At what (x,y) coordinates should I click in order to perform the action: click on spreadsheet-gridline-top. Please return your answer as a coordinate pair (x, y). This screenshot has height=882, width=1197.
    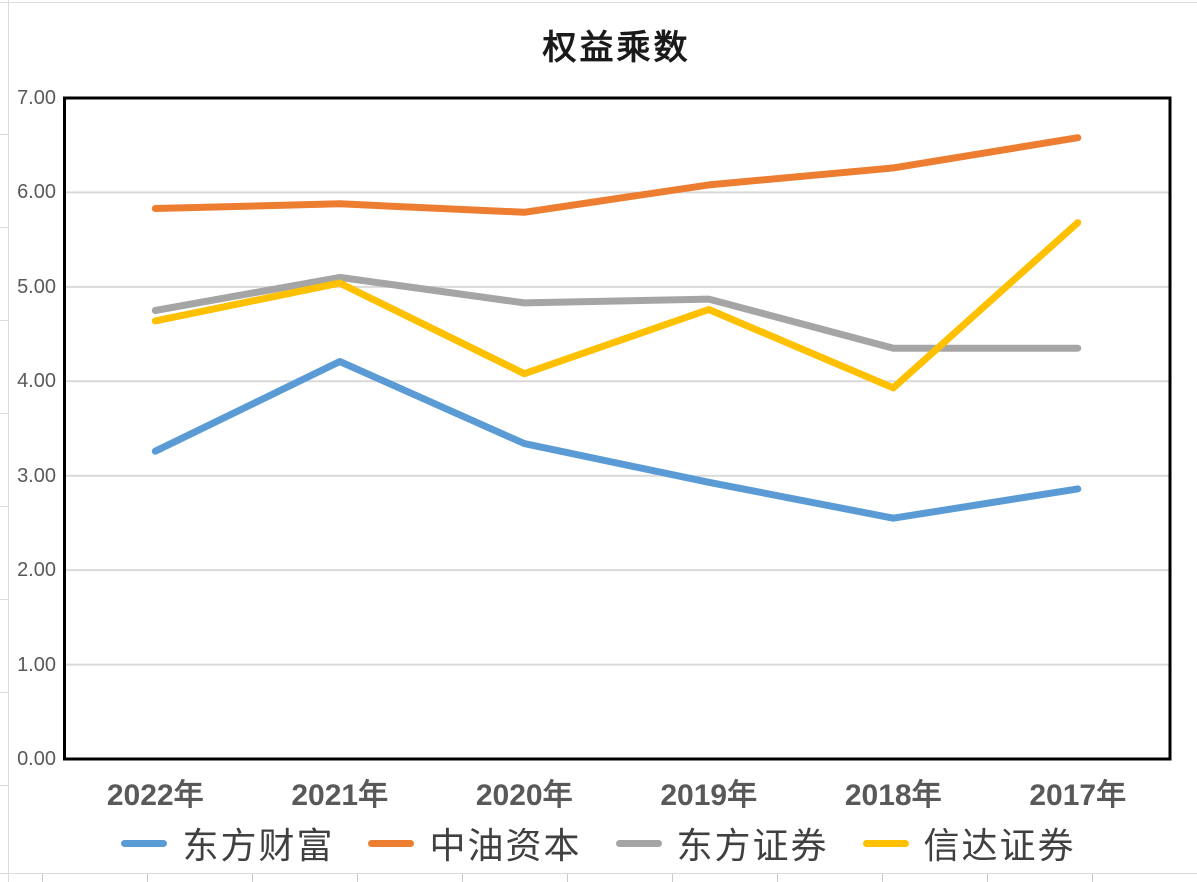
    Looking at the image, I should click on (598, 2).